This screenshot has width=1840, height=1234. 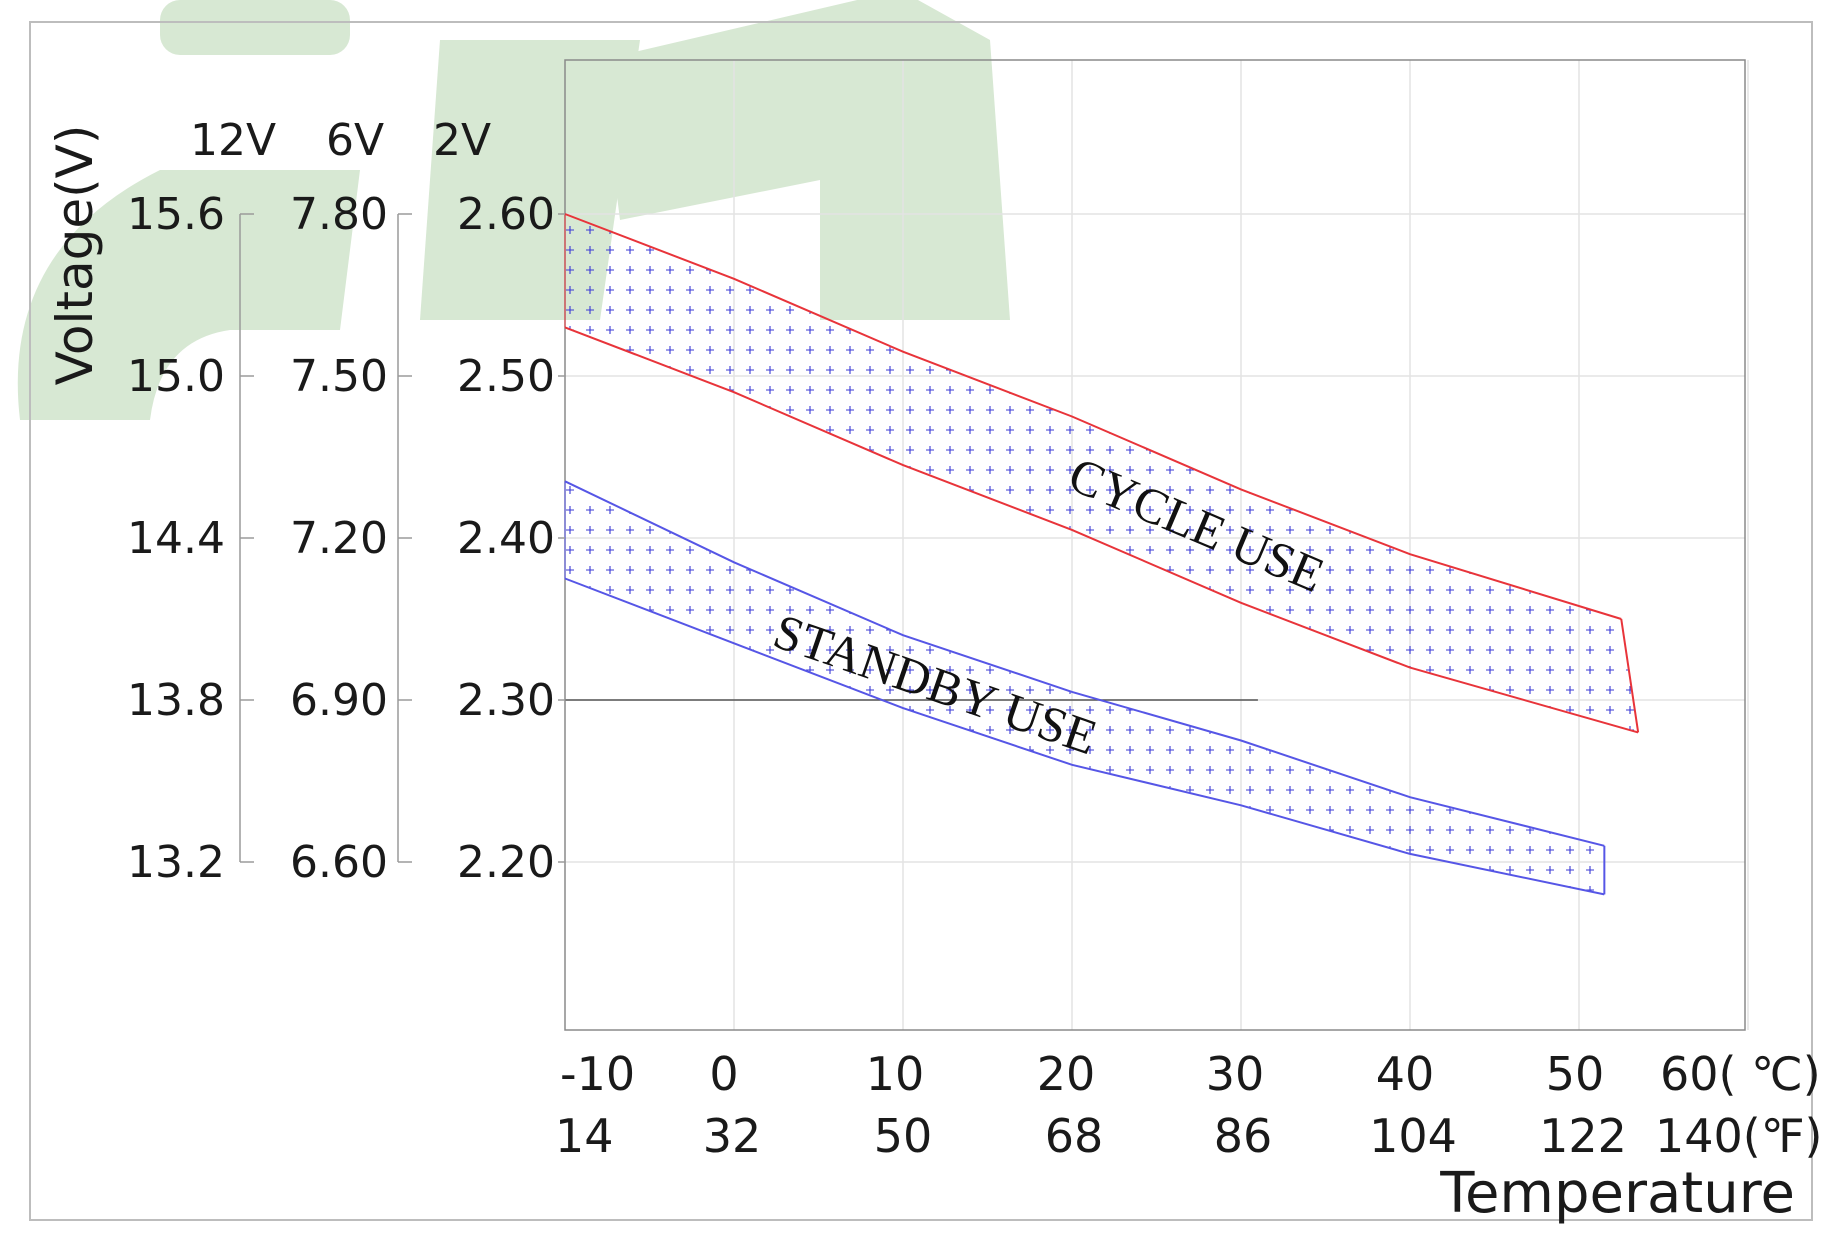 What do you see at coordinates (355, 140) in the screenshot?
I see `scale-header-6v: 6V` at bounding box center [355, 140].